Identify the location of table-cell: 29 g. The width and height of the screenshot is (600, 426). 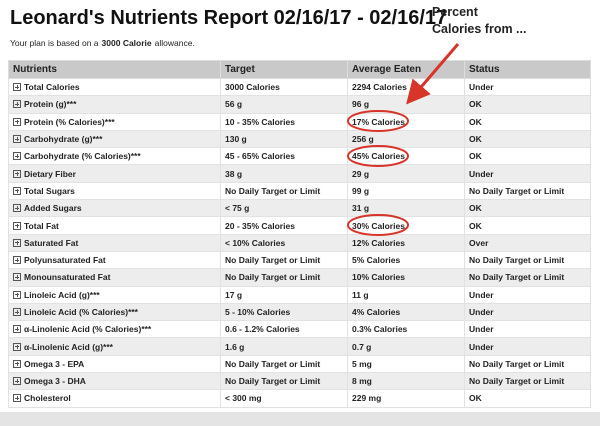
(406, 173).